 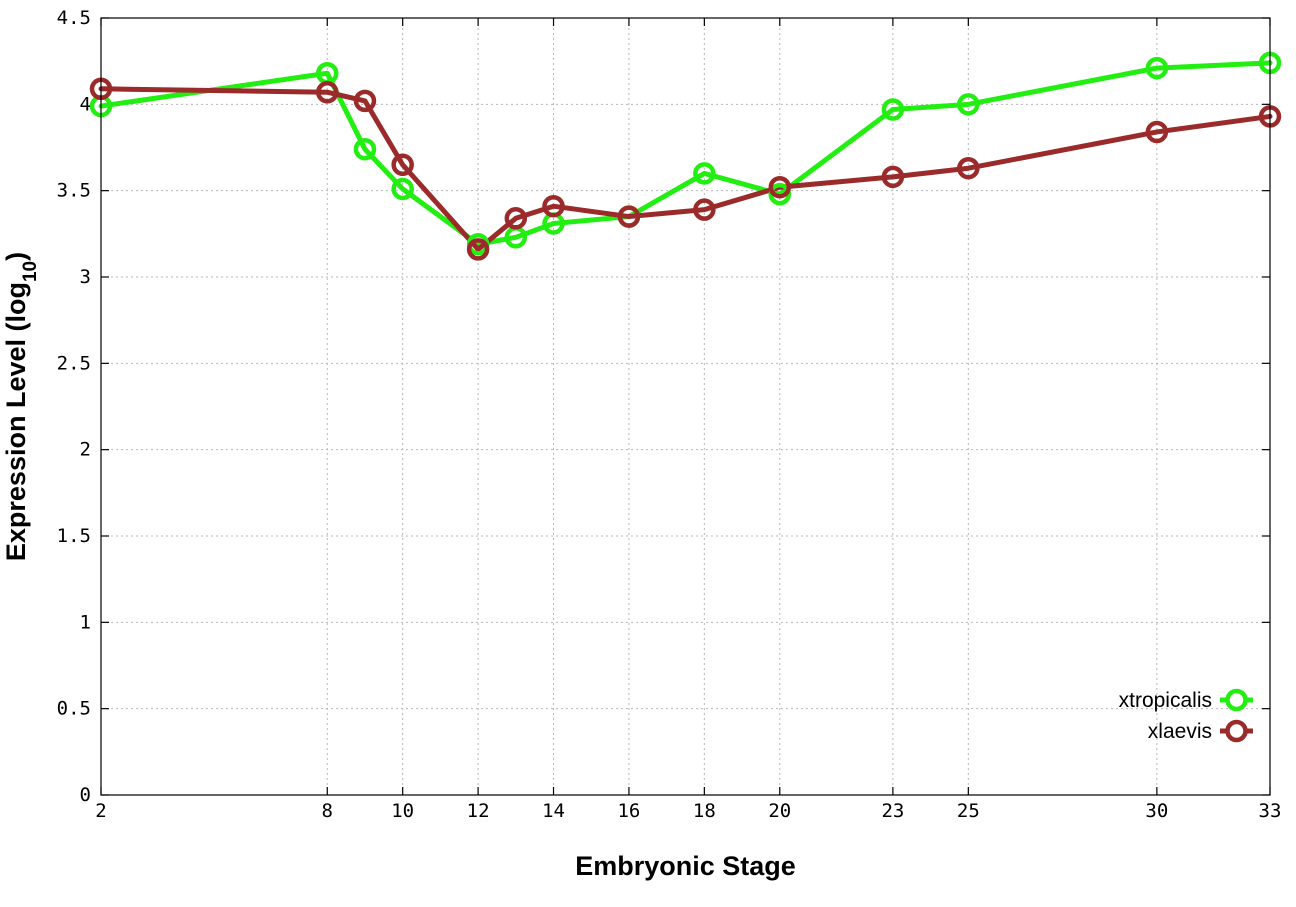 I want to click on x-tick-labels: 2 8 10 12 14 16 18 20 23 25 30 33, so click(x=688, y=811).